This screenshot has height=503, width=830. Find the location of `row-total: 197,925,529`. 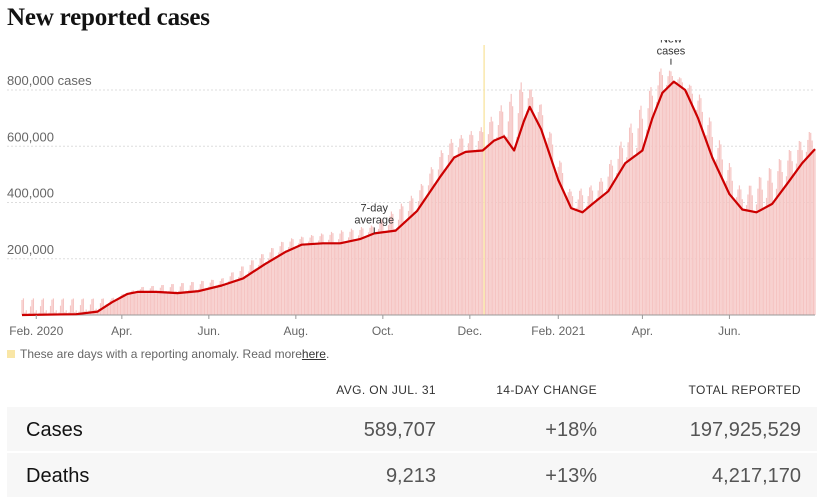

row-total: 197,925,529 is located at coordinates (745, 430).